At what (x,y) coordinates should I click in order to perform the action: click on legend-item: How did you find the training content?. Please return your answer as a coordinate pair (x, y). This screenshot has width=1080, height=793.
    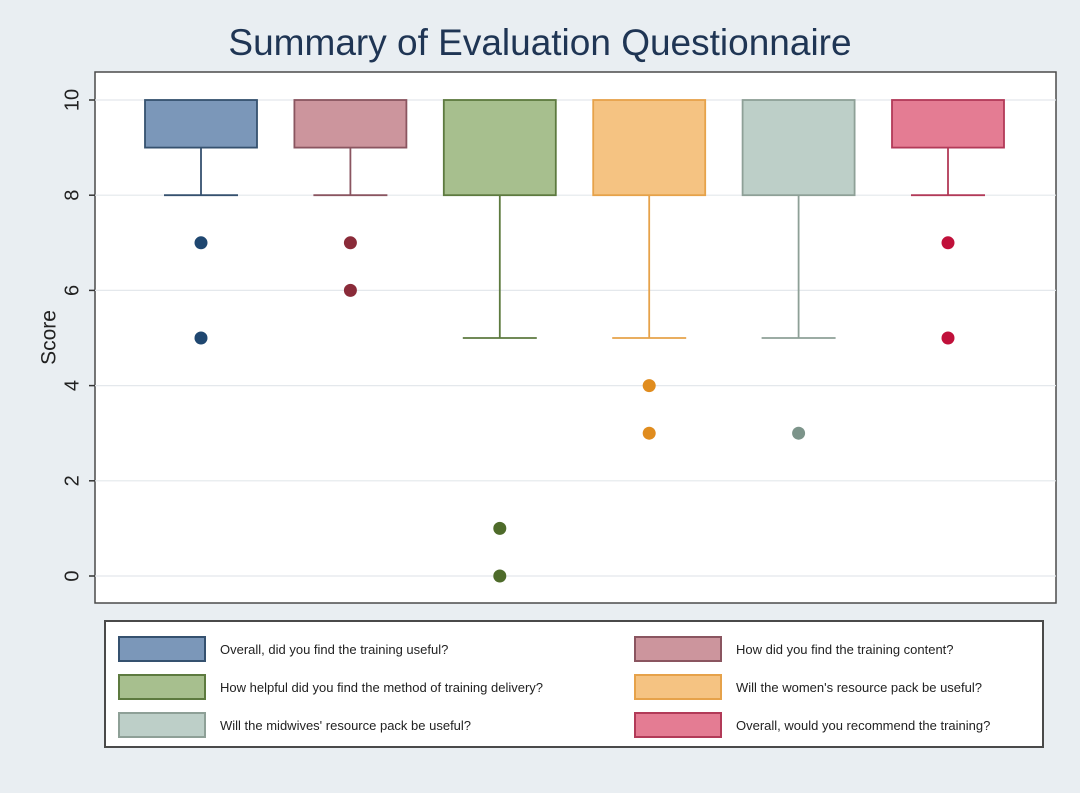
    Looking at the image, I should click on (794, 649).